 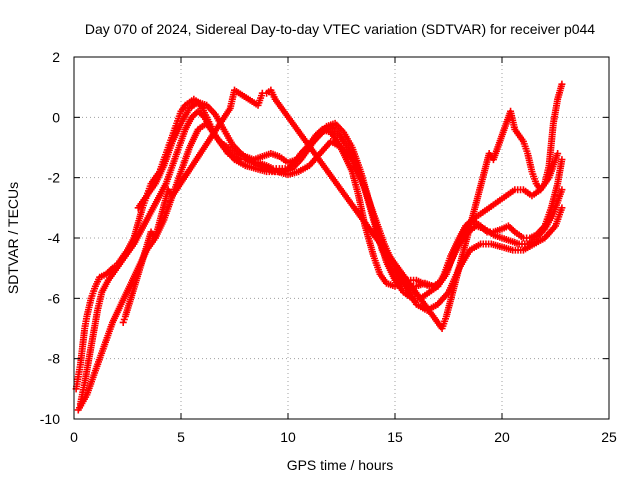 What do you see at coordinates (13, 238) in the screenshot?
I see `y-axis-label: SDTVAR / TECUs` at bounding box center [13, 238].